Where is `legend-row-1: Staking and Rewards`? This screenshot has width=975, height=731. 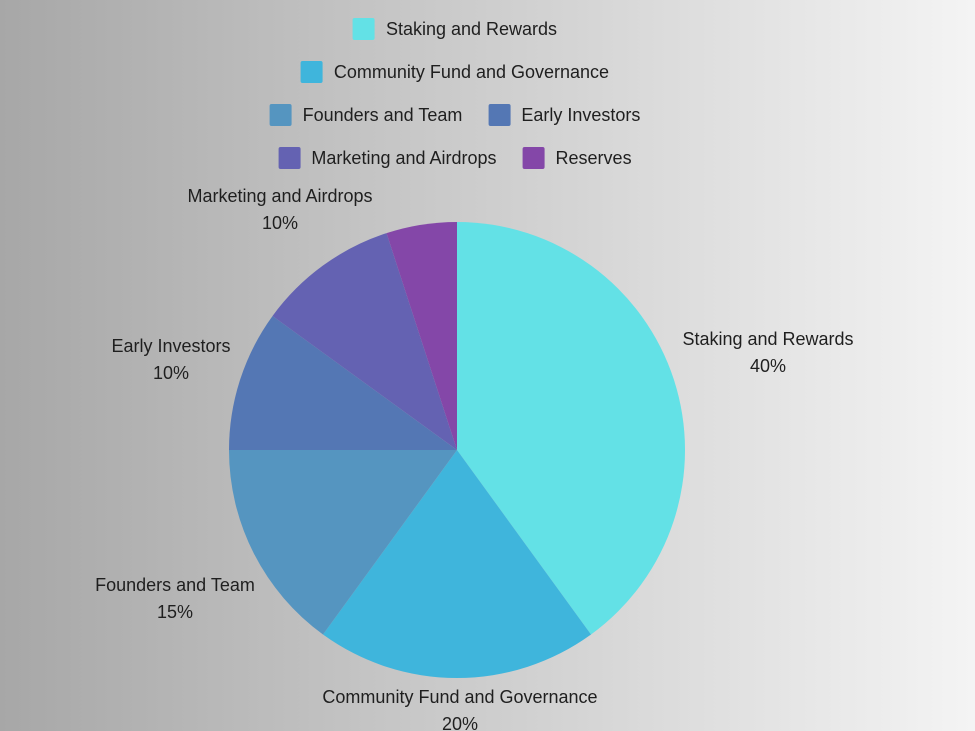 legend-row-1: Staking and Rewards is located at coordinates (455, 29).